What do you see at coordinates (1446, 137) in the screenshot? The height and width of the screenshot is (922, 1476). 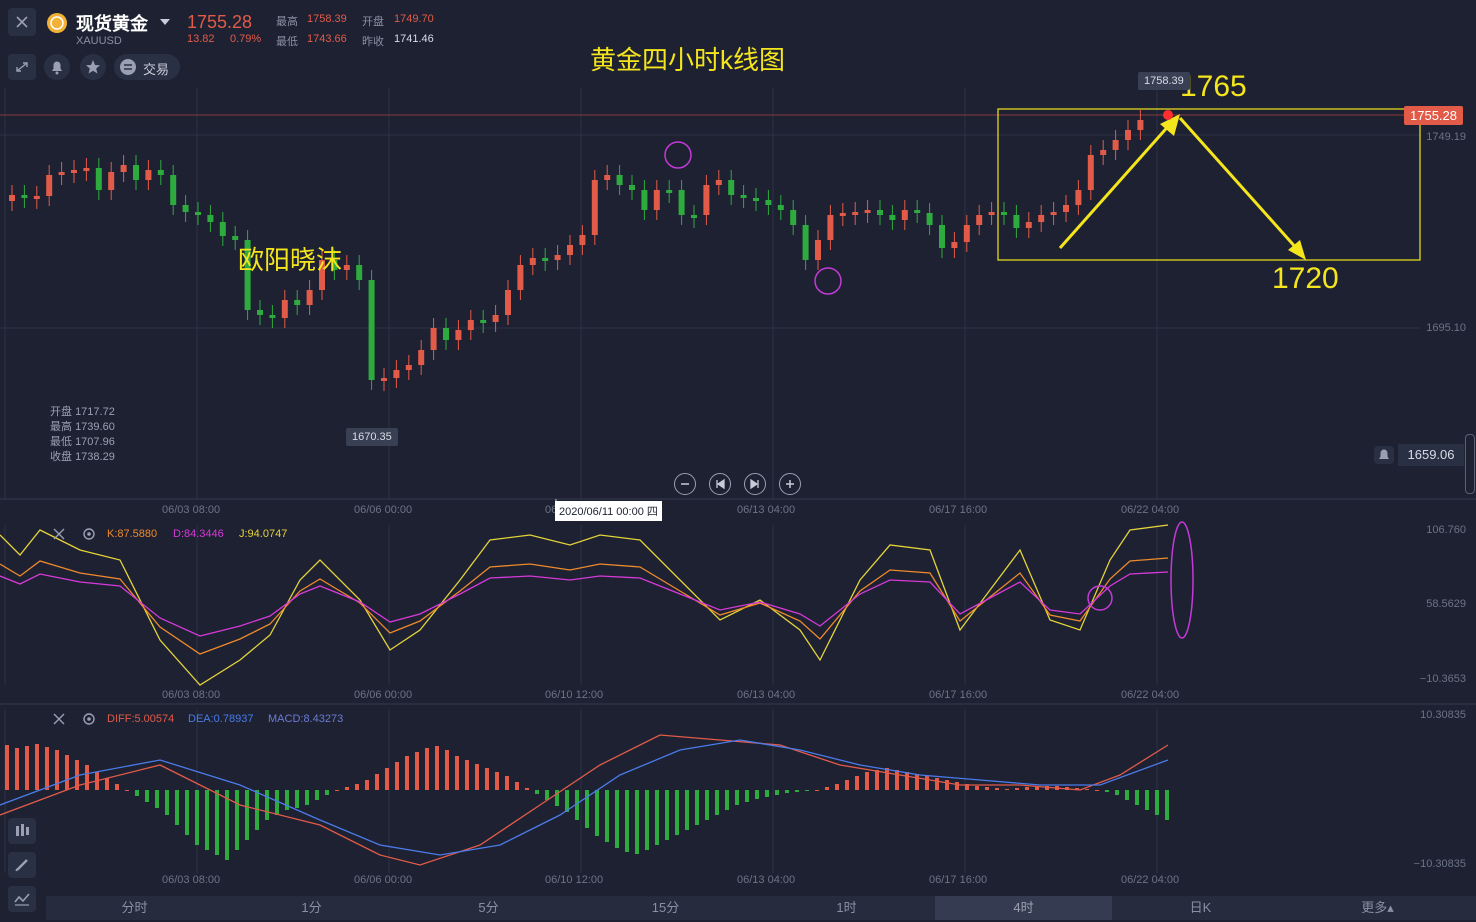 I see `price-axis-label: 1749.19` at bounding box center [1446, 137].